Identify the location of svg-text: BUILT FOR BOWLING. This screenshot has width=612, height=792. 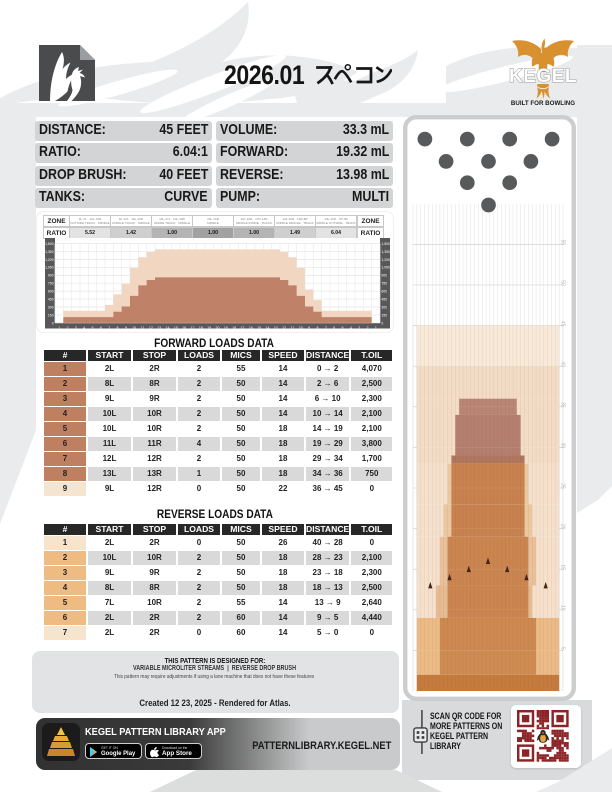
(543, 103).